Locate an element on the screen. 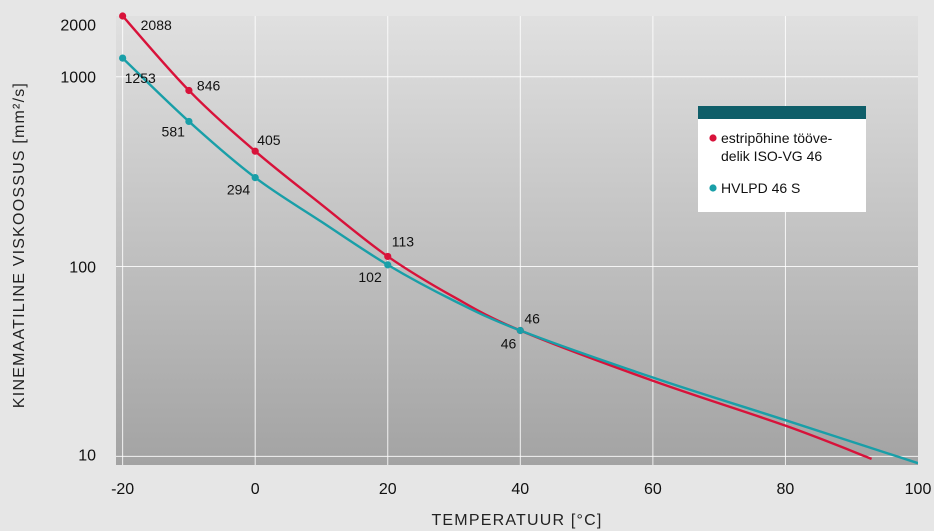  data-label: 405 is located at coordinates (269, 140).